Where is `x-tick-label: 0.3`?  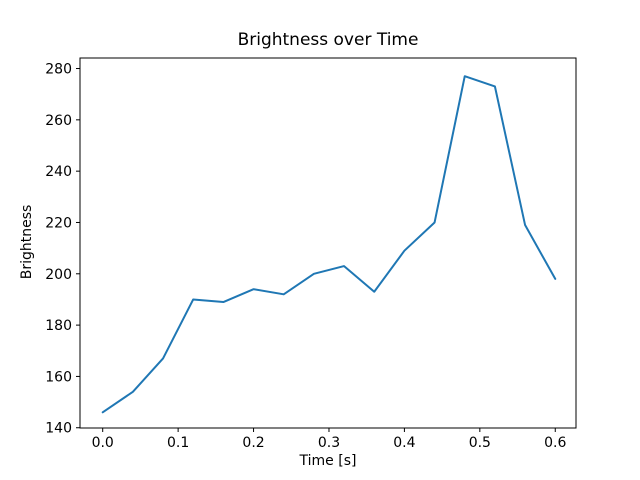 x-tick-label: 0.3 is located at coordinates (329, 443).